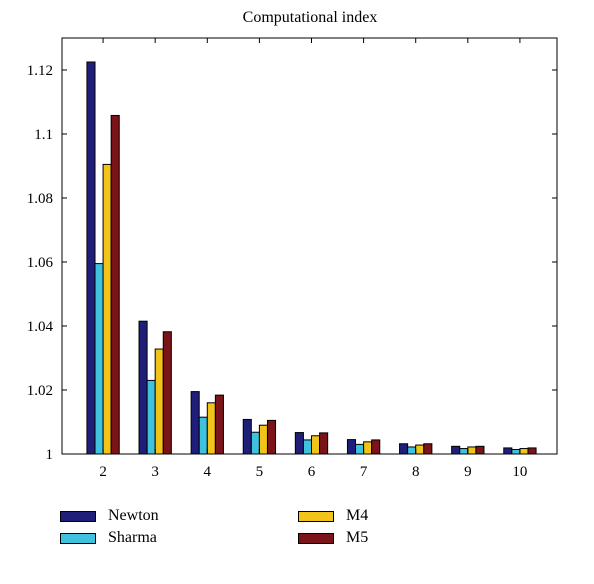  Describe the element at coordinates (357, 515) in the screenshot. I see `legend-label-m4: M4` at that location.